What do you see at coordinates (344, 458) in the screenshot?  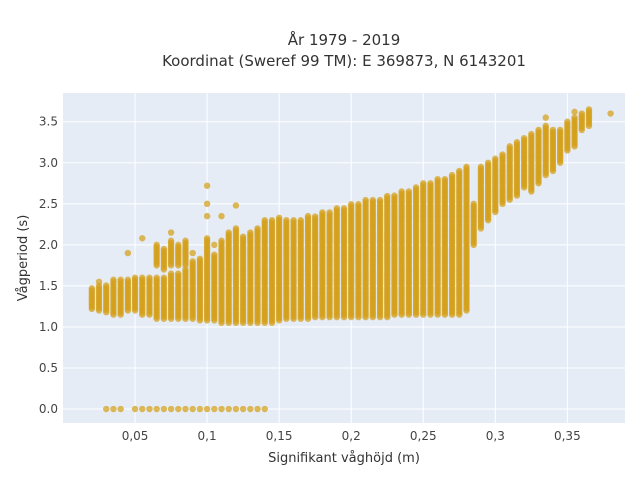 I see `x-axis-title: Signifikant våghöjd (m)` at bounding box center [344, 458].